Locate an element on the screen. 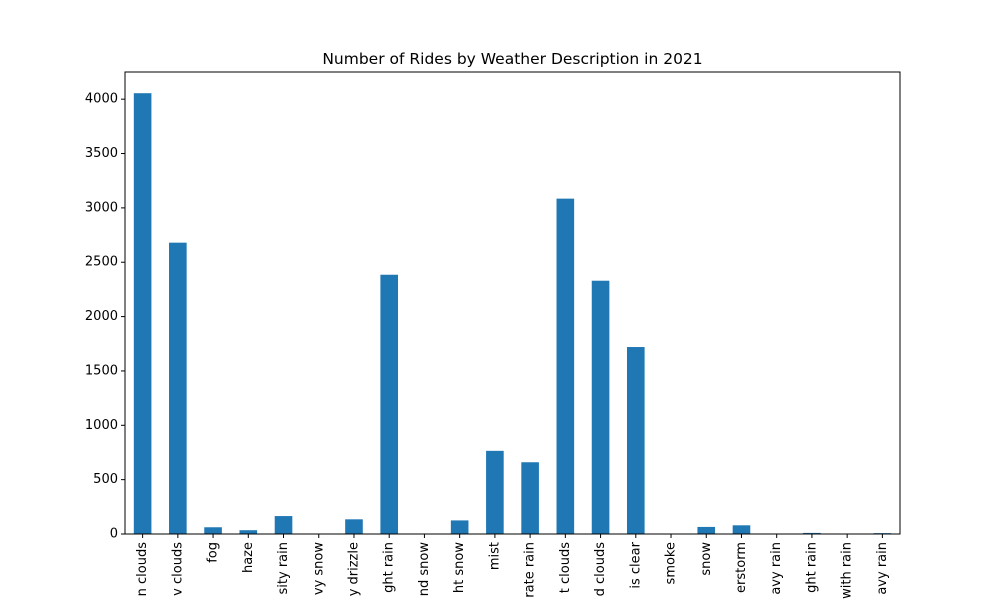 The height and width of the screenshot is (600, 1000). x-tick-label: is clear is located at coordinates (635, 564).